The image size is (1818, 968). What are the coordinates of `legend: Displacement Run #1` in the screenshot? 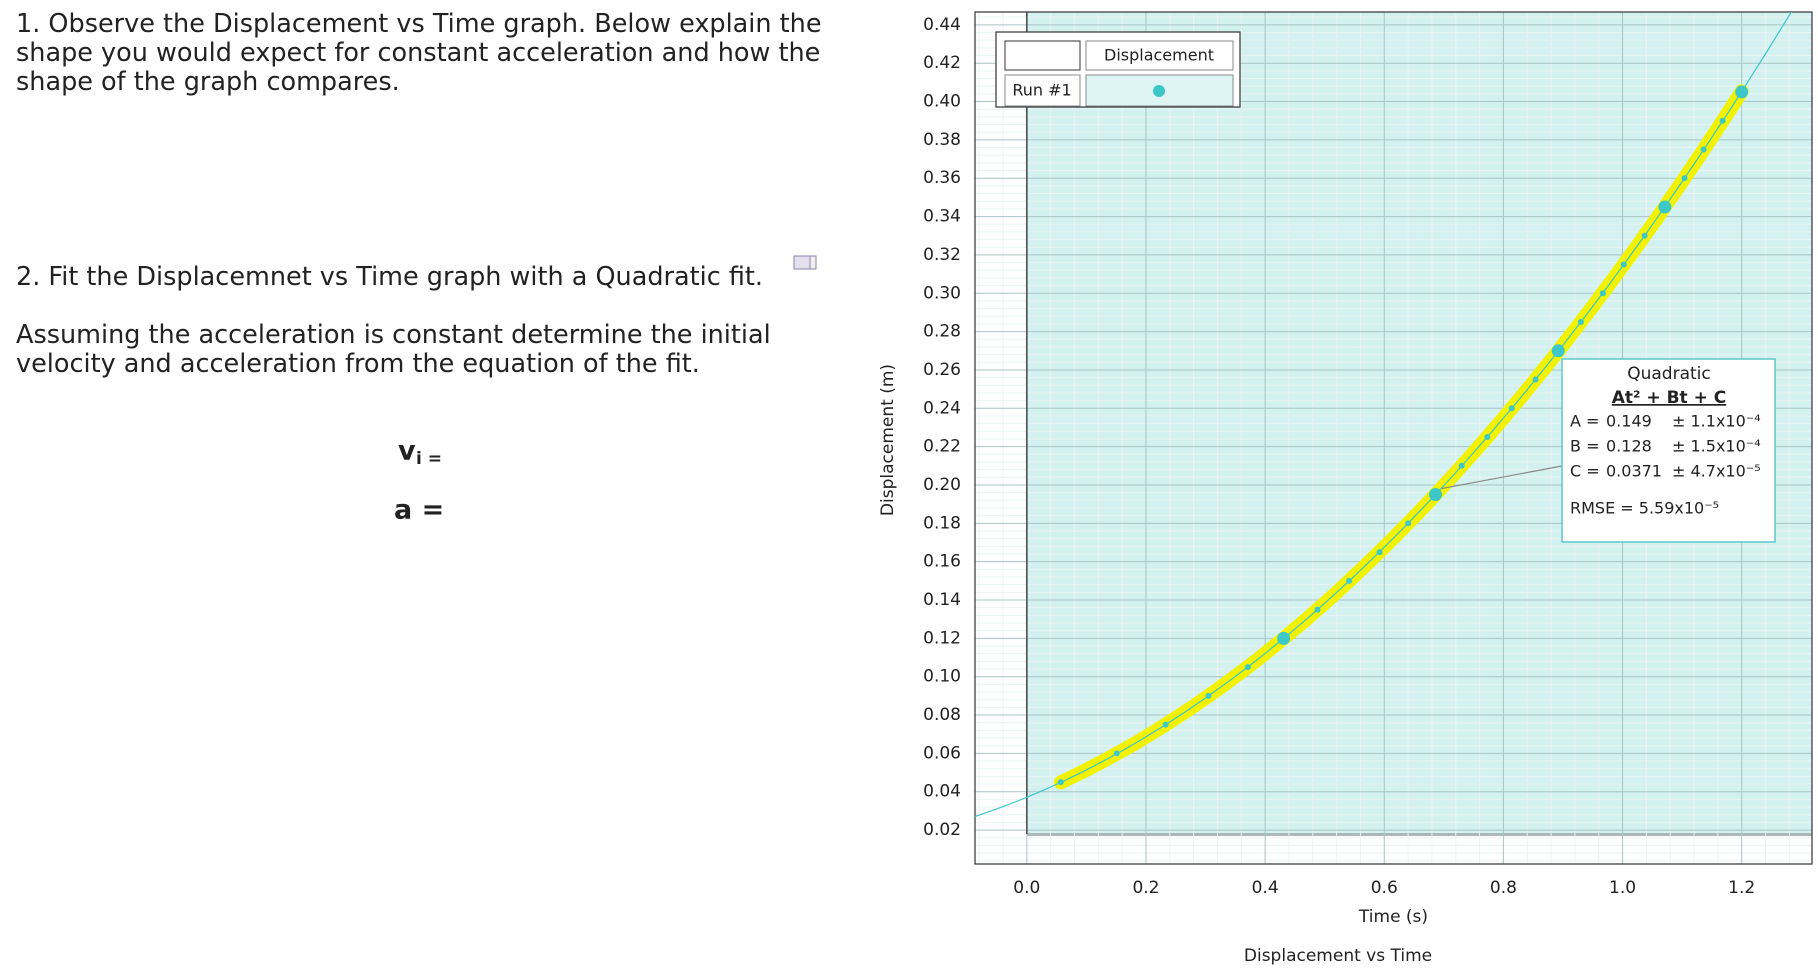 It's located at (1118, 69).